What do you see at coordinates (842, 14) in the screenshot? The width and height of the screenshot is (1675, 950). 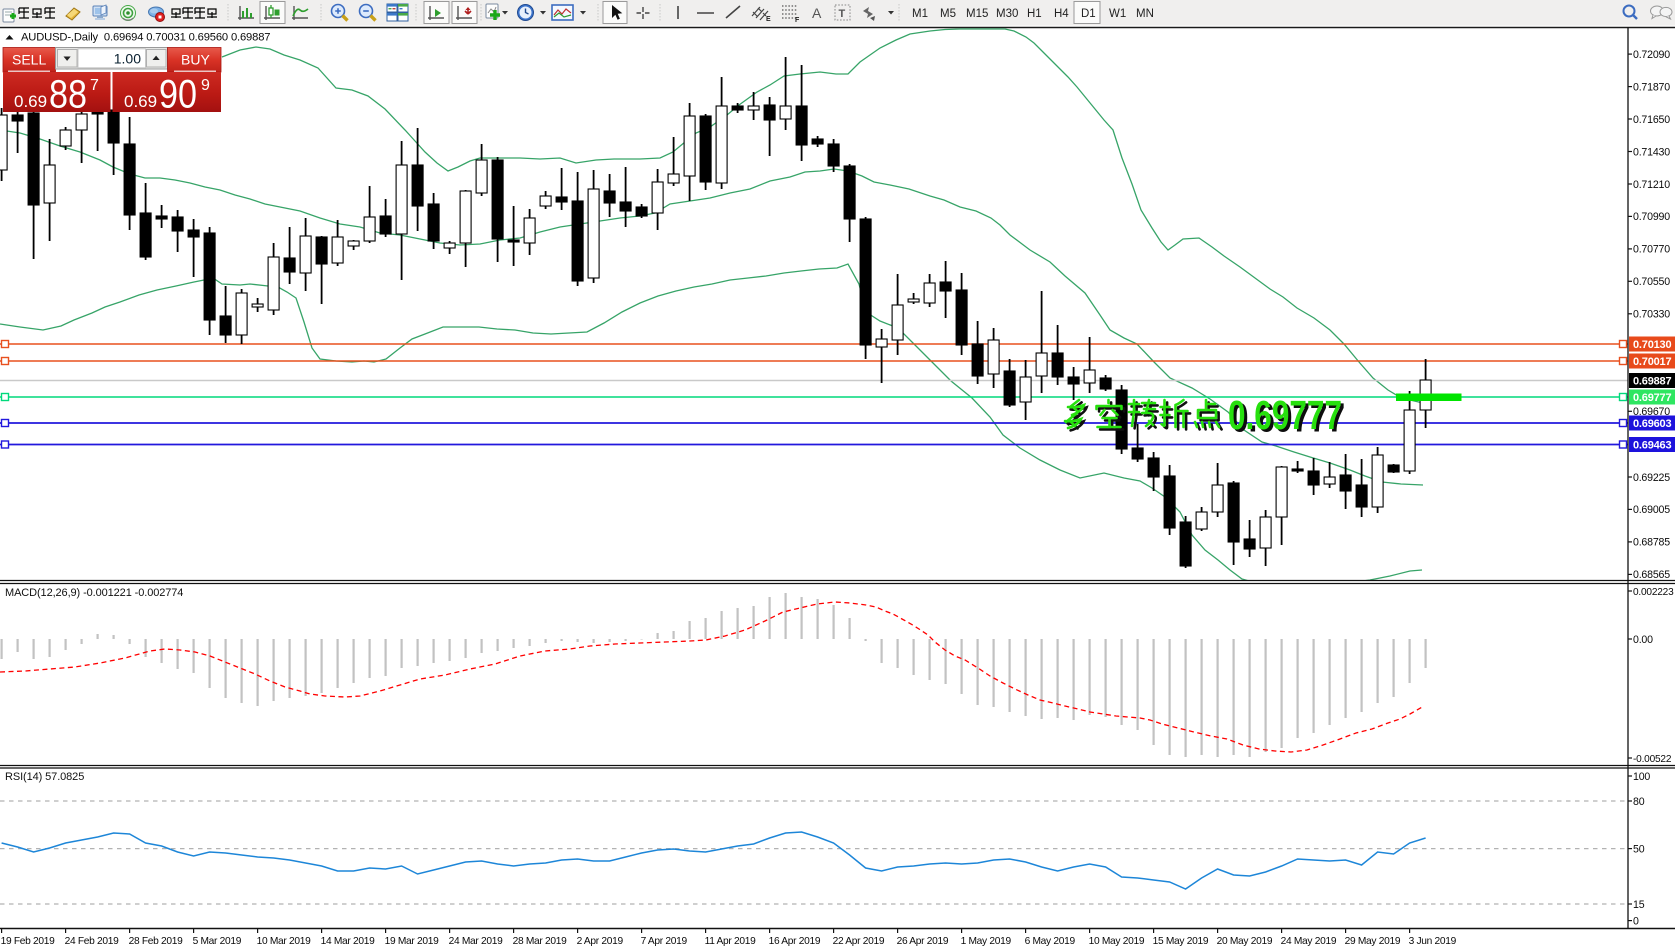 I see `svg-text: T` at bounding box center [842, 14].